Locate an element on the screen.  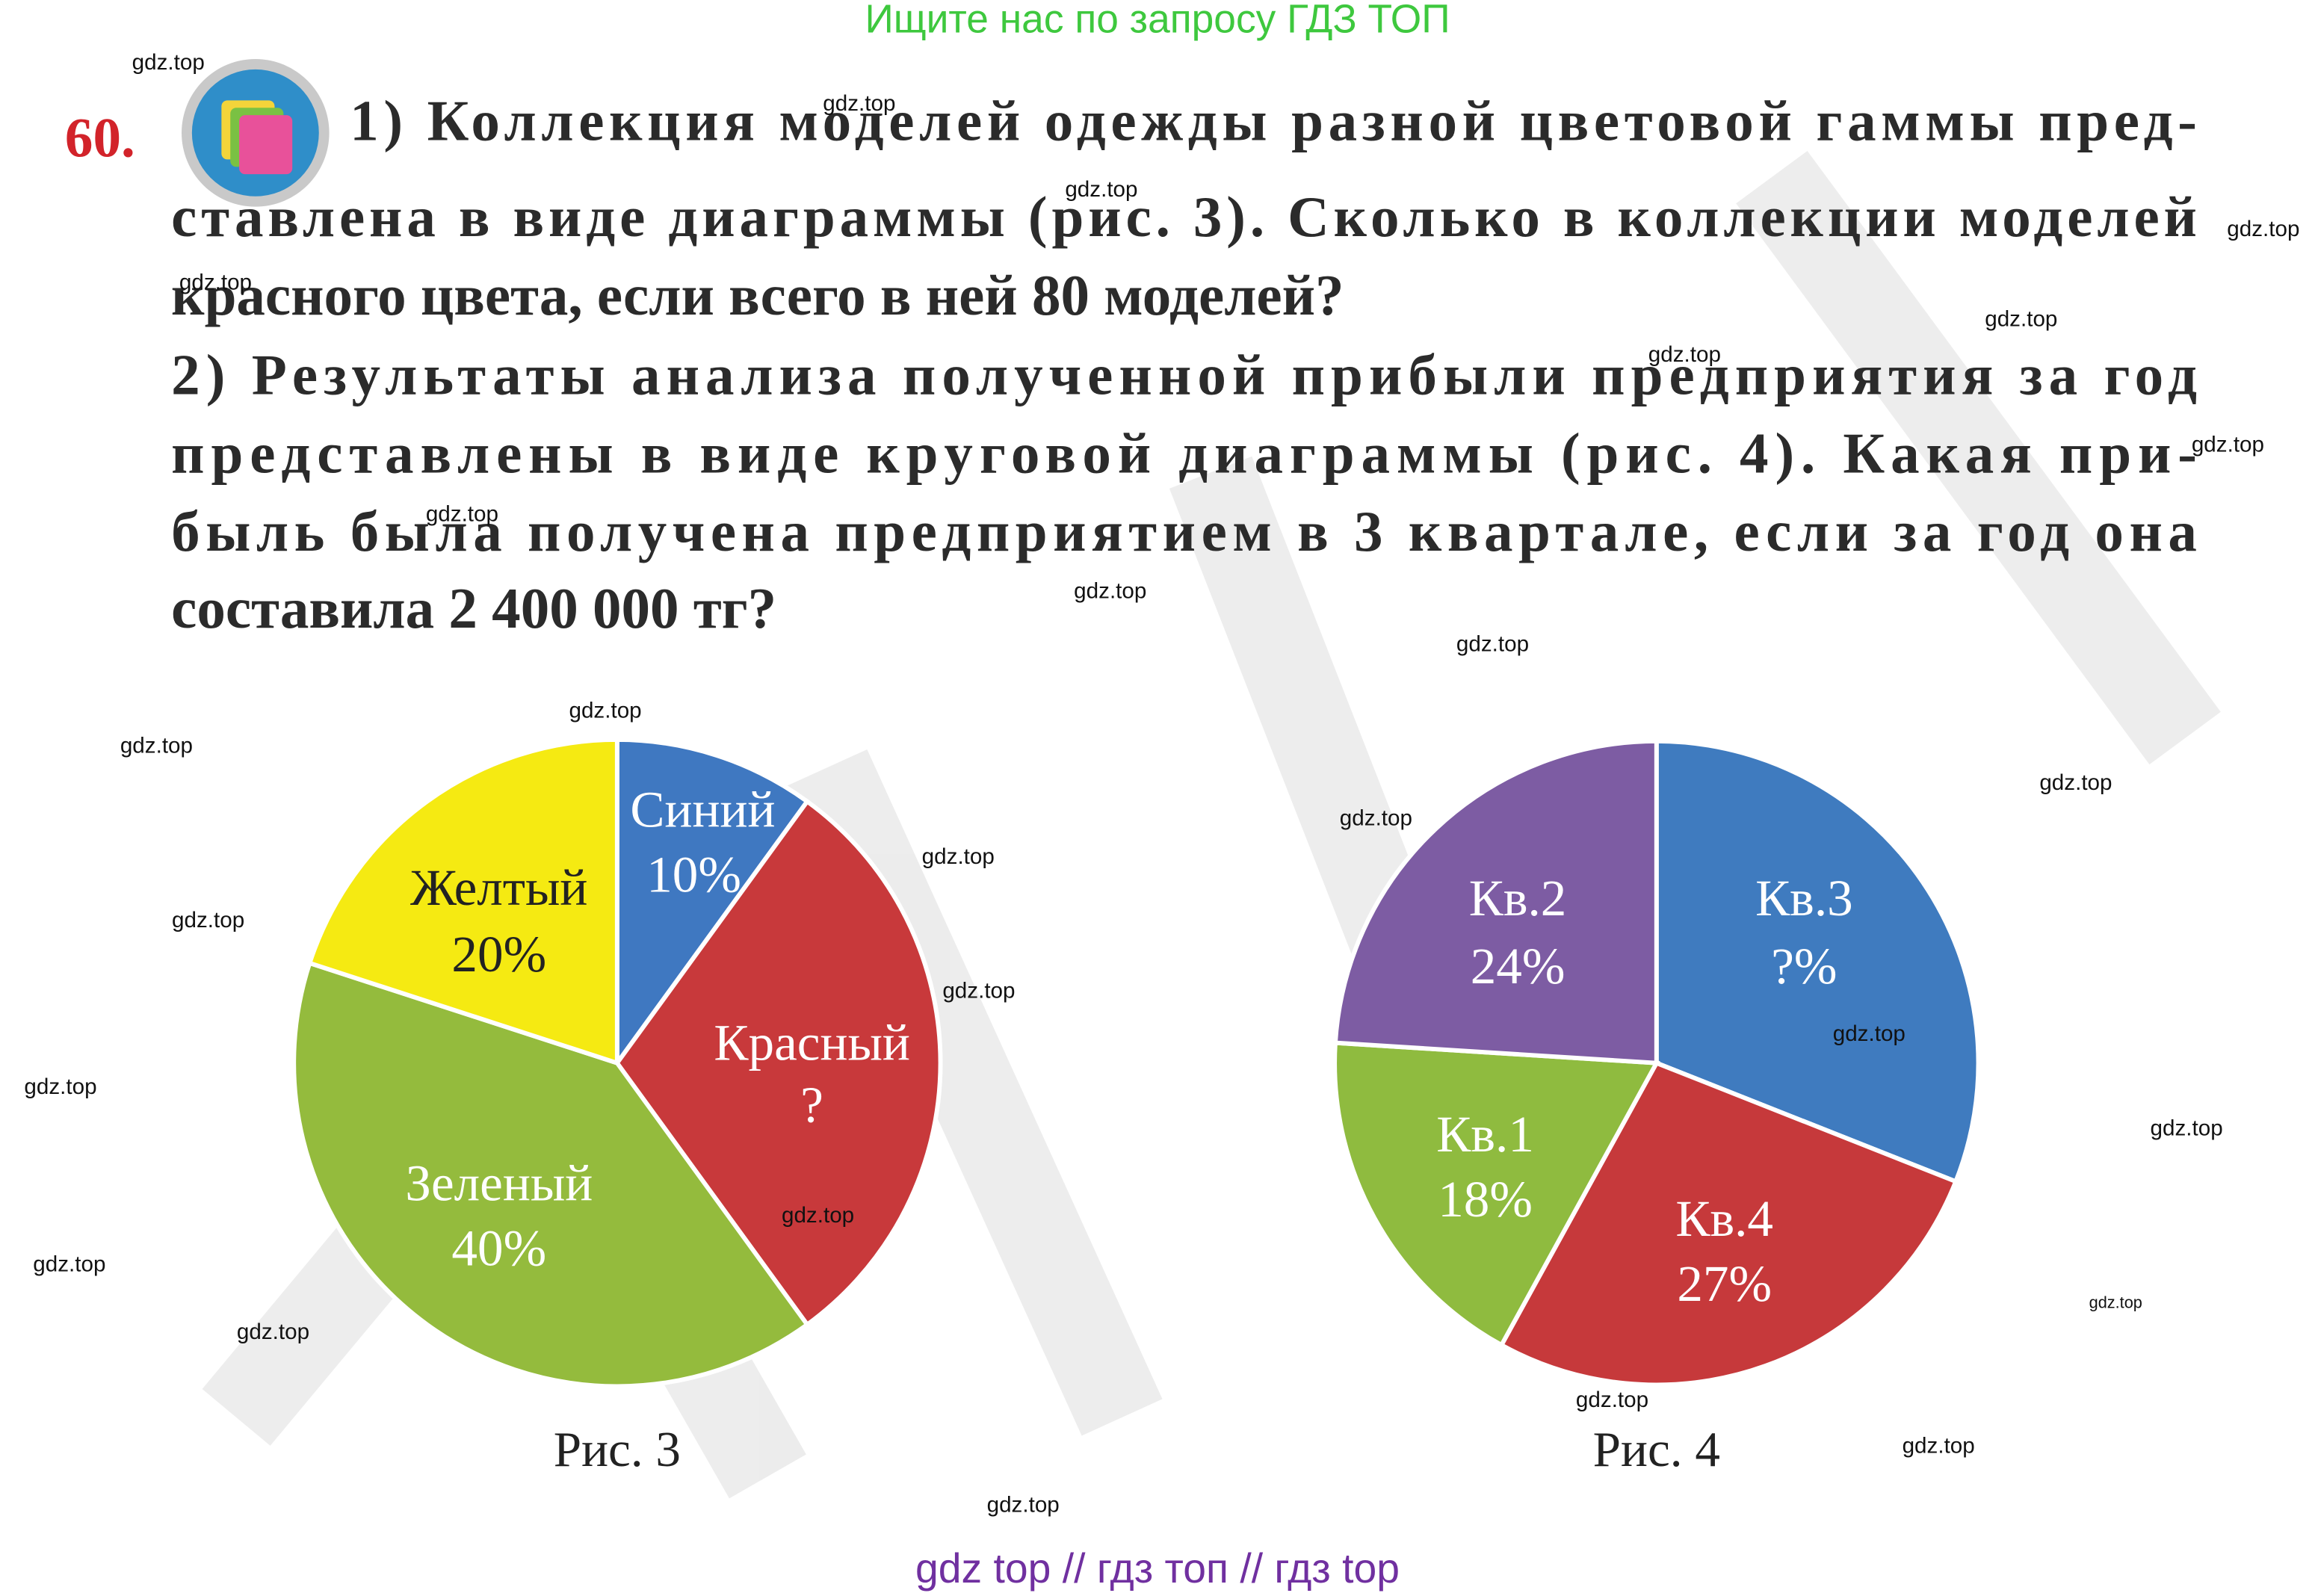
slice-label: Красный is located at coordinates (812, 1043).